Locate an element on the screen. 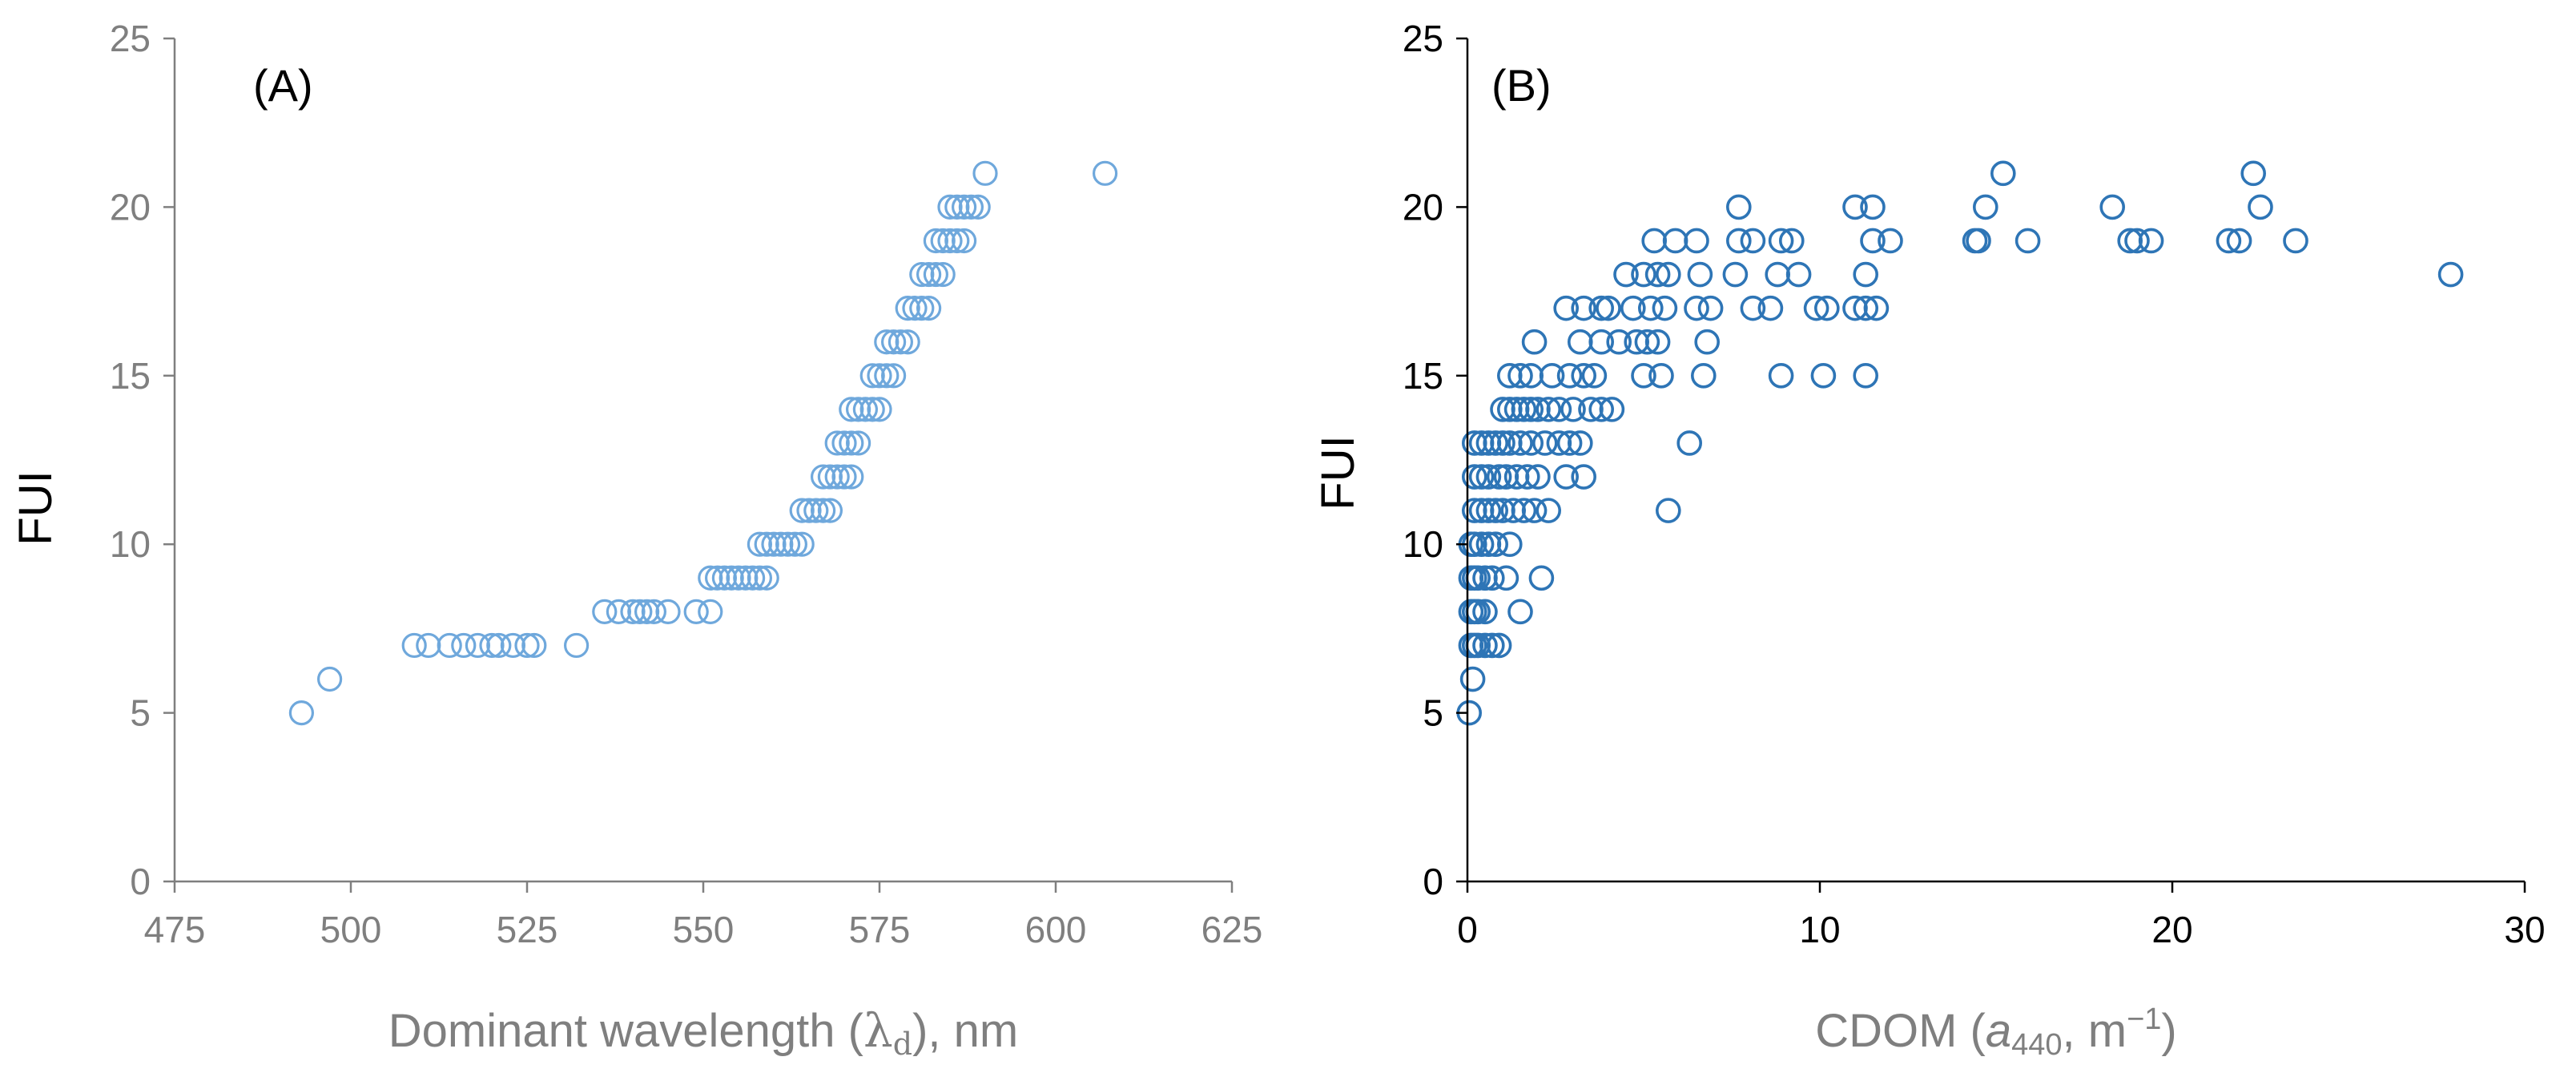  panel-b-x-tick-labels: 0 10 20 30 is located at coordinates (2001, 929).